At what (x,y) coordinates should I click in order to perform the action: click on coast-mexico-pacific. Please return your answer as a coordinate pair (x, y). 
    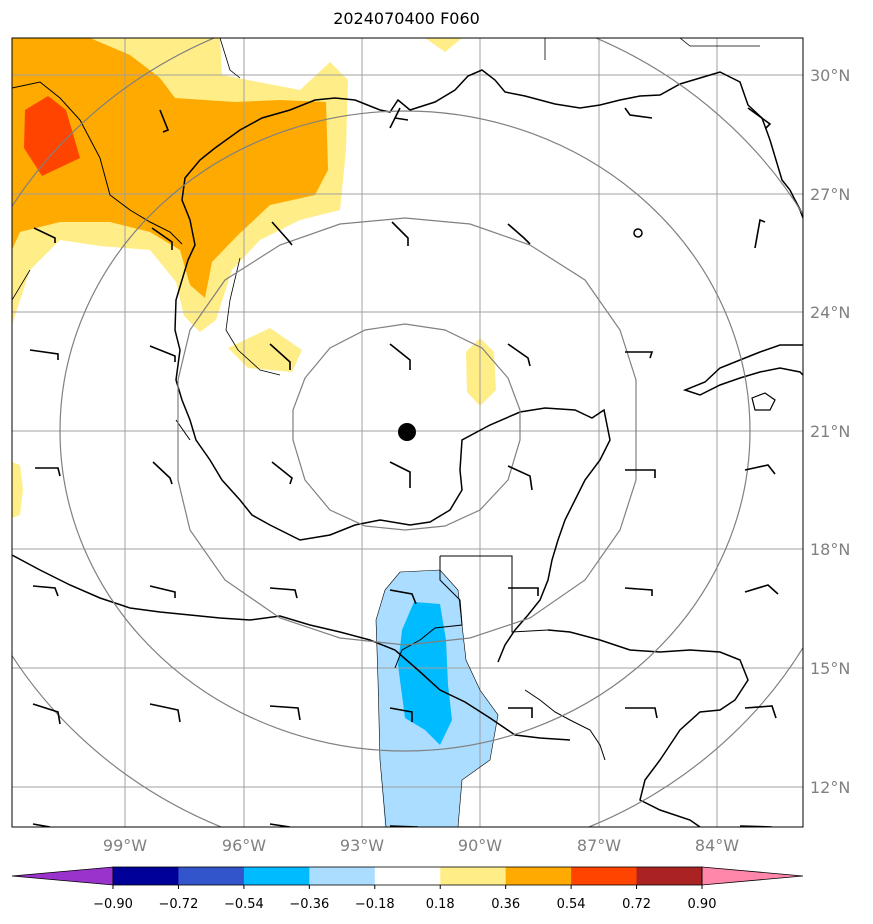
    Looking at the image, I should click on (291, 647).